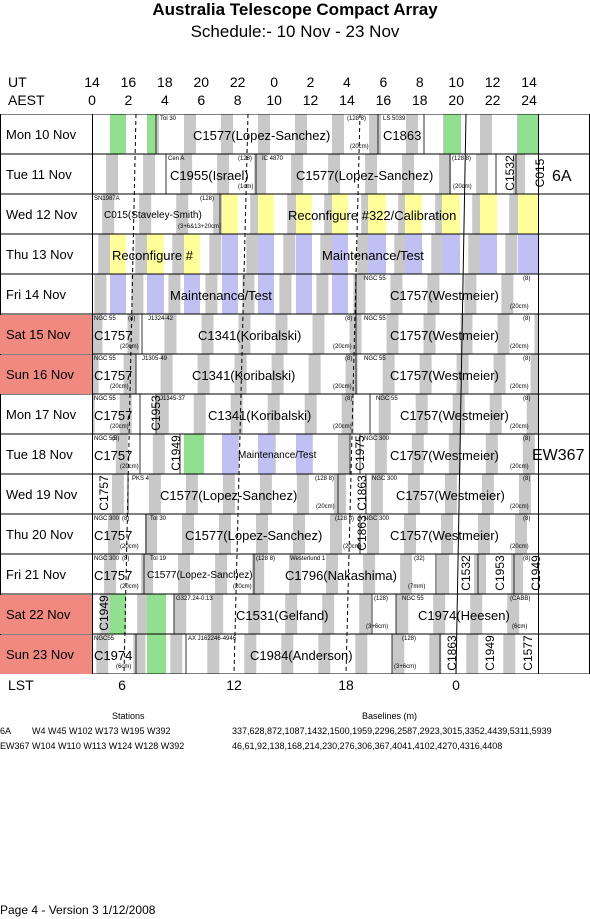 The image size is (590, 919). I want to click on source-label: J1345-37, so click(173, 399).